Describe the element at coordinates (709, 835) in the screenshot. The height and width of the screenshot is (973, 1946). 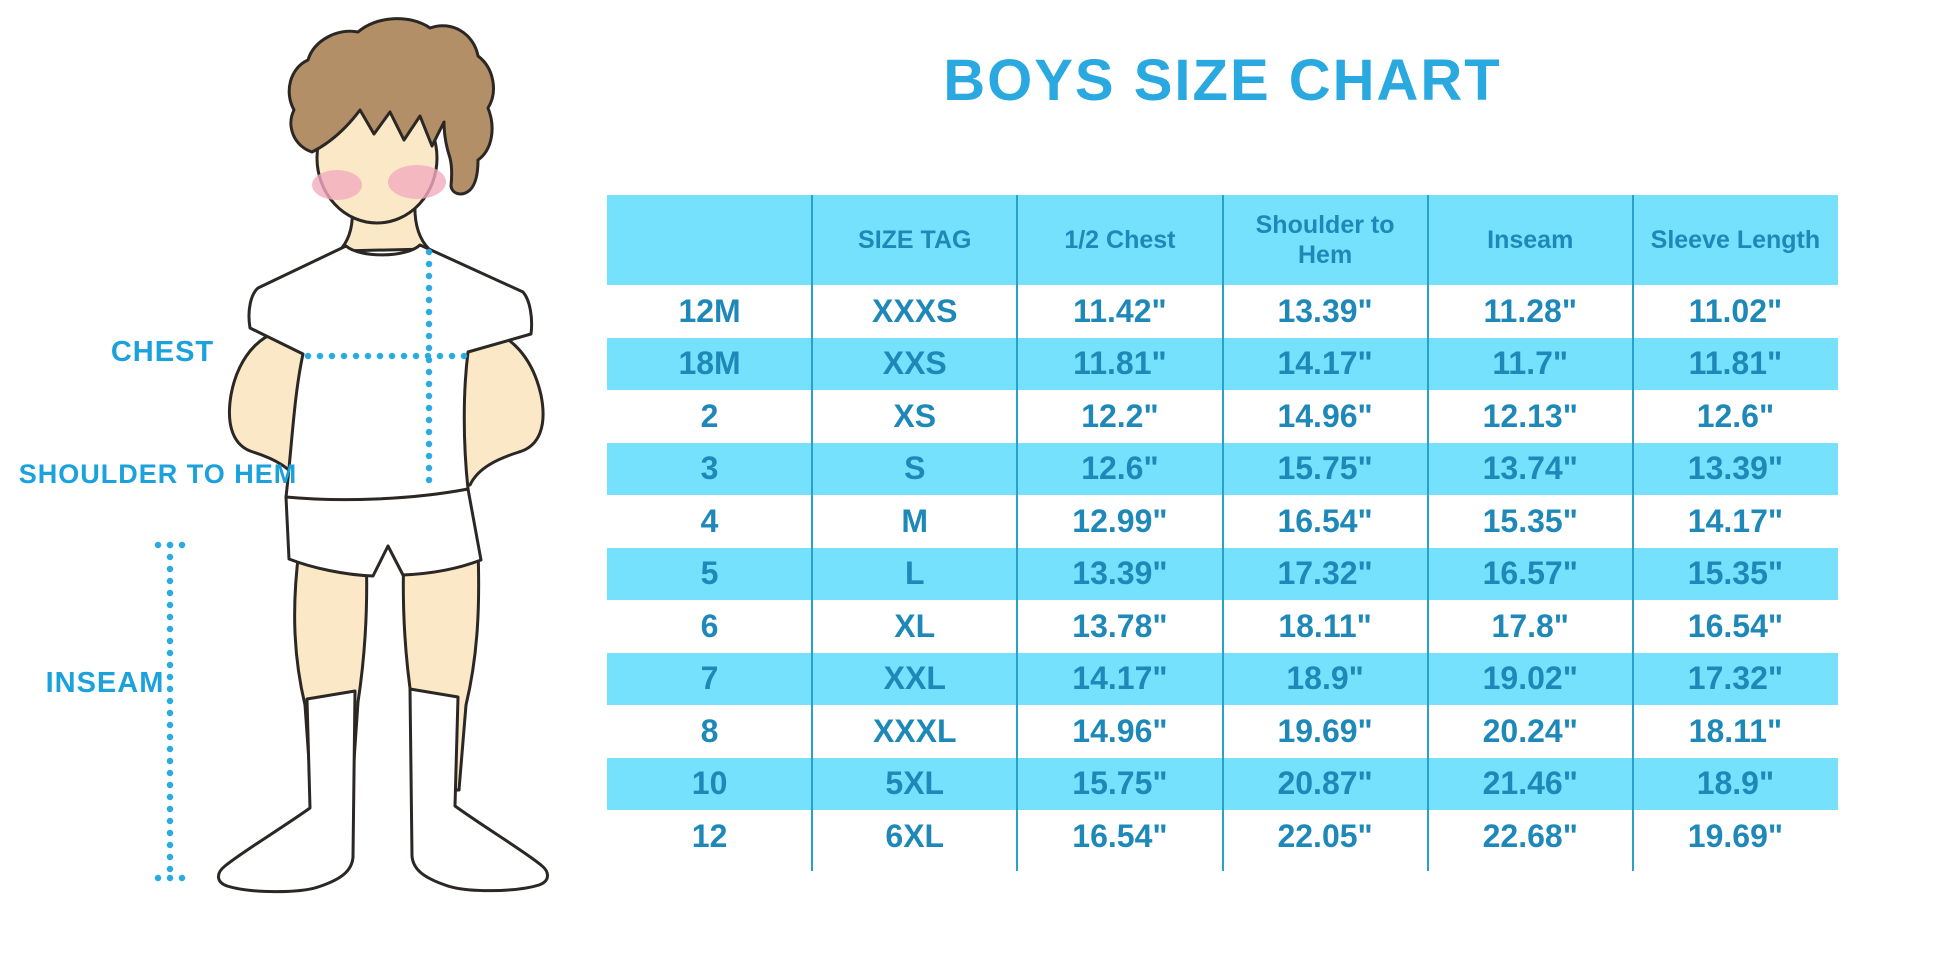
I see `row-label: 12` at that location.